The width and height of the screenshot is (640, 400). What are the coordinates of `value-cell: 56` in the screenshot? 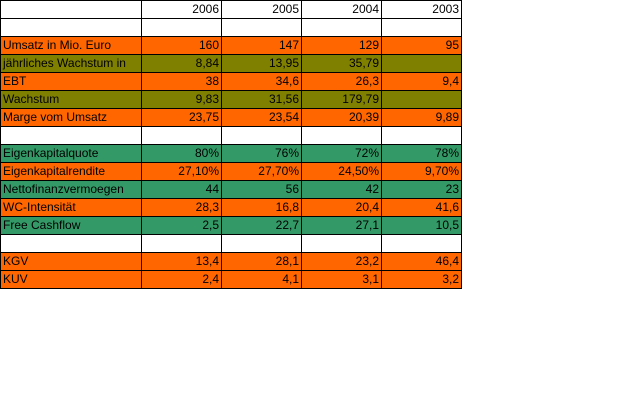 It's located at (261, 189).